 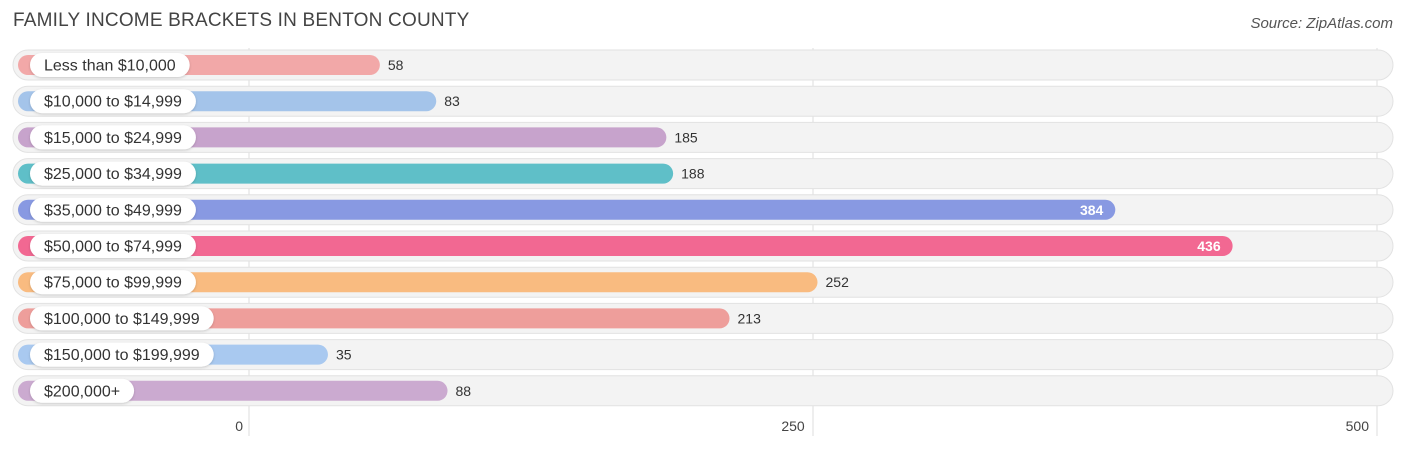 I want to click on category-label: $100,000 to $149,999, so click(x=122, y=319).